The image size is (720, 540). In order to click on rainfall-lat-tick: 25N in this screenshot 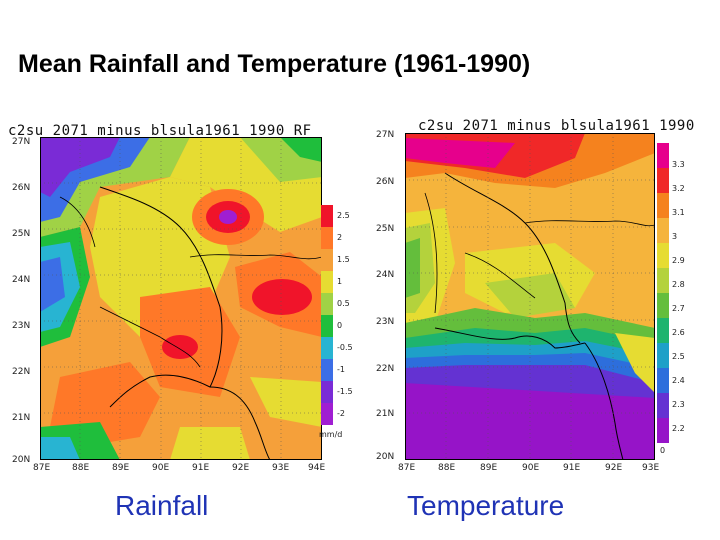, I will do `click(21, 234)`.